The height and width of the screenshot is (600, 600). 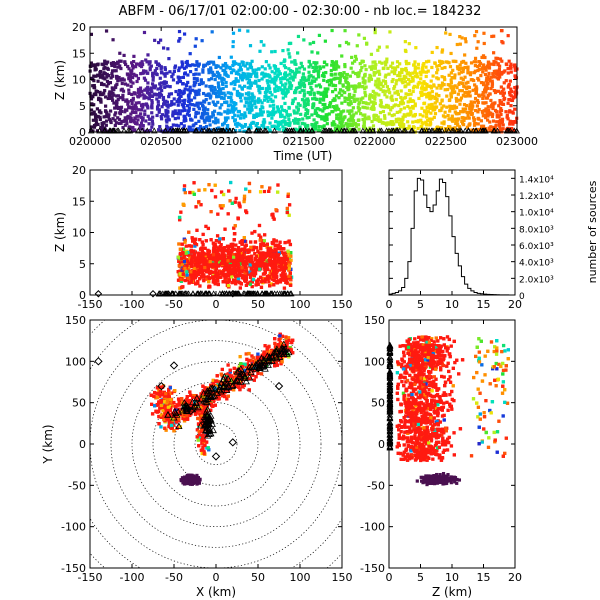 What do you see at coordinates (79, 53) in the screenshot?
I see `y-tick-label: 15` at bounding box center [79, 53].